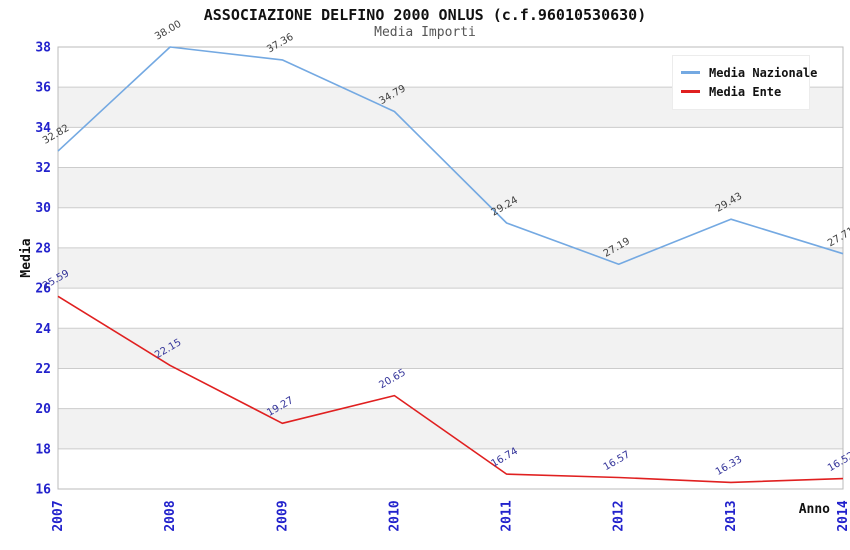 This screenshot has width=850, height=550. I want to click on chart-subtitle: Media Importi, so click(425, 32).